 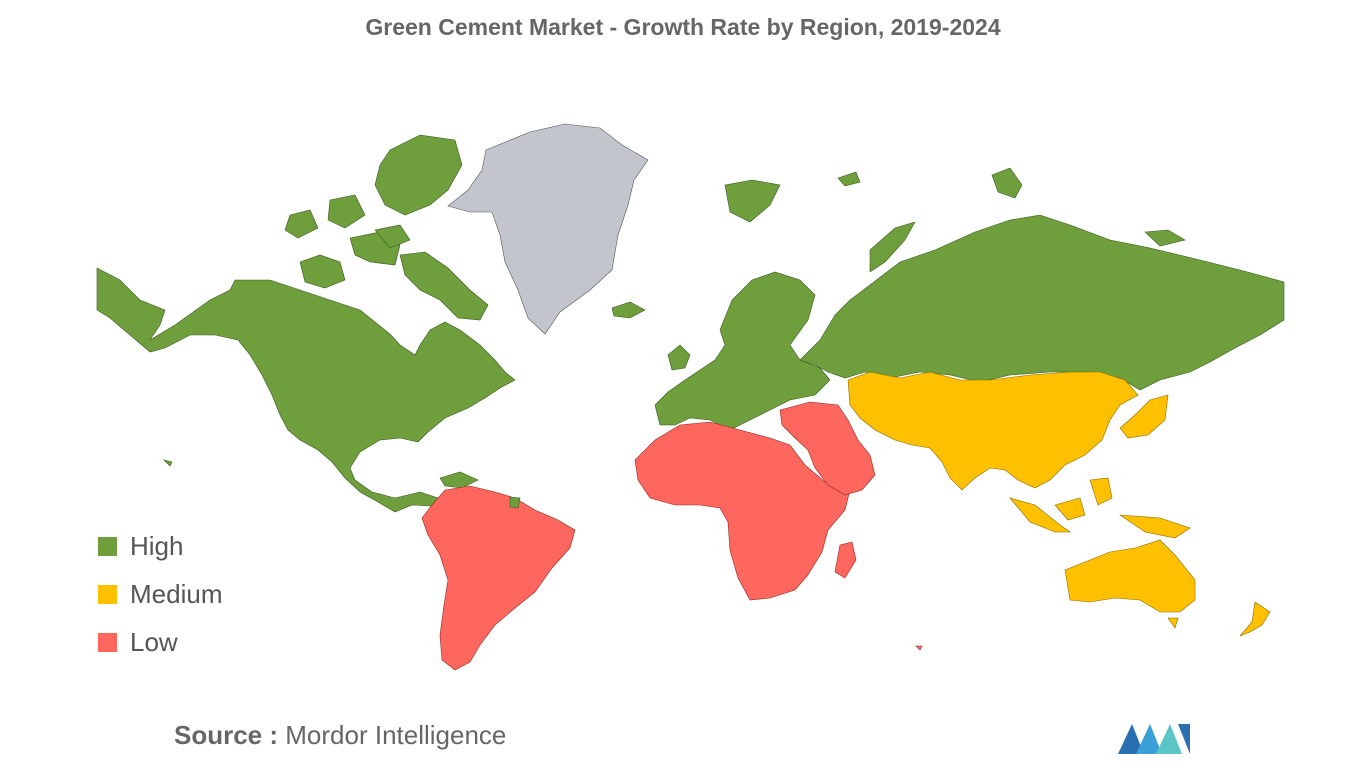 I want to click on legend-item-medium: Medium, so click(x=160, y=594).